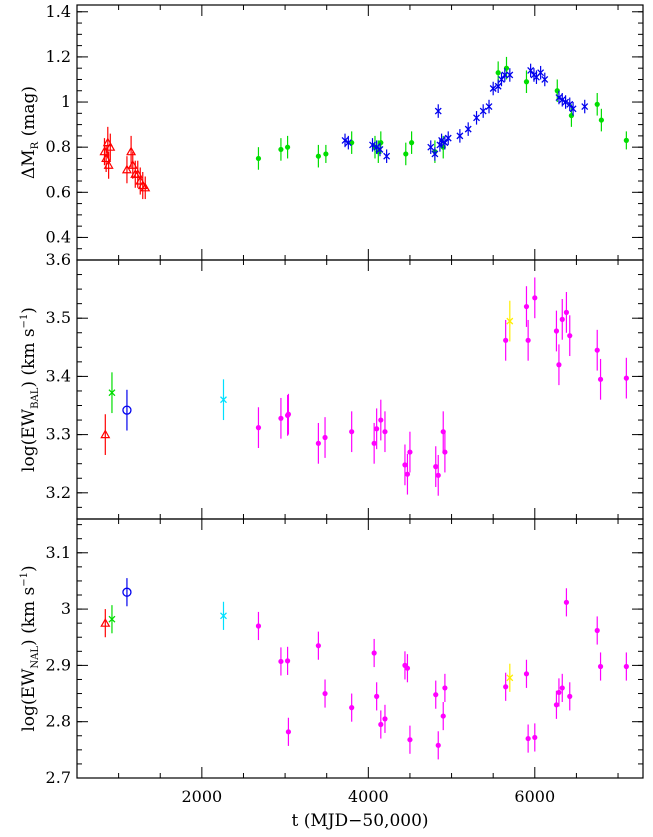  Describe the element at coordinates (112, 393) in the screenshot. I see `series-green-cross` at that location.